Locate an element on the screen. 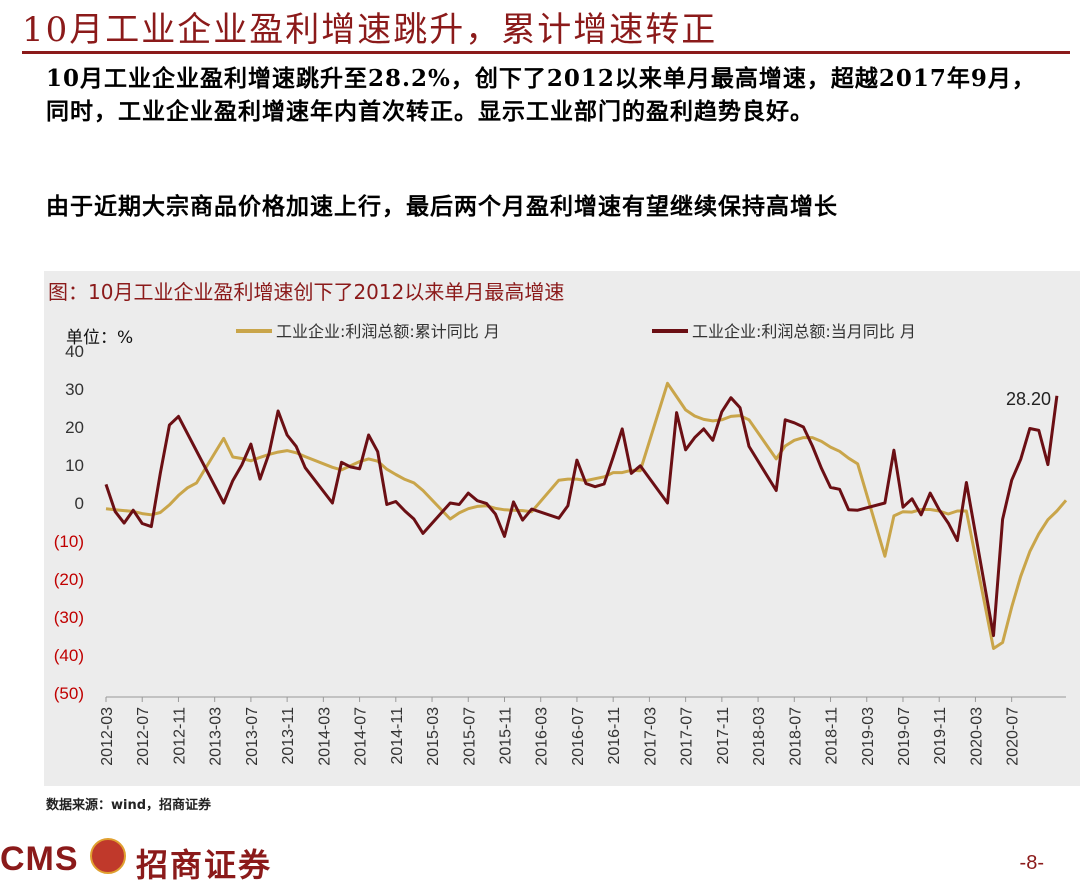 The height and width of the screenshot is (886, 1080). y-tick-label: 0 is located at coordinates (79, 503).